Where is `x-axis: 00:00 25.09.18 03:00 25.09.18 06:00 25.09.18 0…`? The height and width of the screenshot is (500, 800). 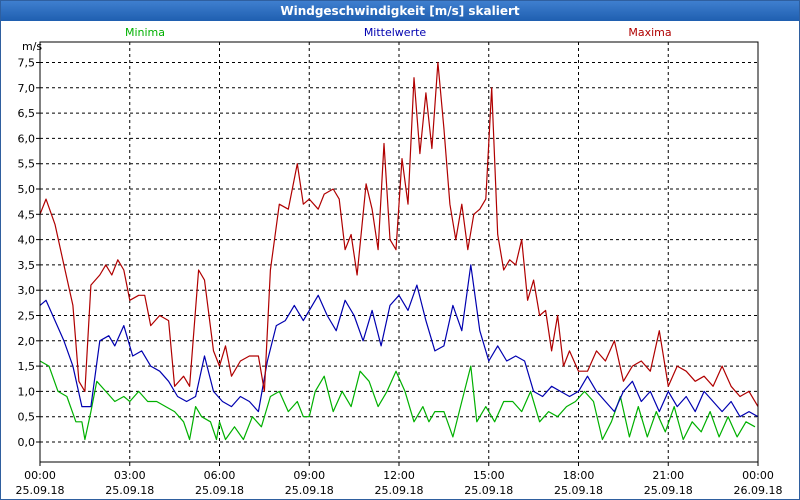 x-axis: 00:00 25.09.18 03:00 25.09.18 06:00 25.09.18 0… is located at coordinates (399, 479).